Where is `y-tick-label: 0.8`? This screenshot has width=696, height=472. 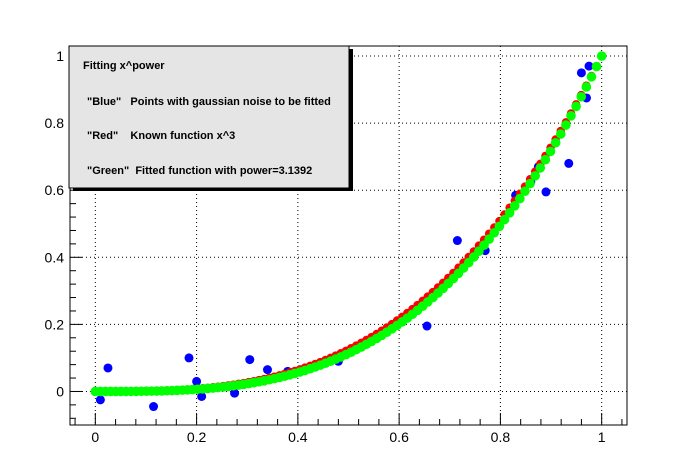
y-tick-label: 0.8 is located at coordinates (55, 123).